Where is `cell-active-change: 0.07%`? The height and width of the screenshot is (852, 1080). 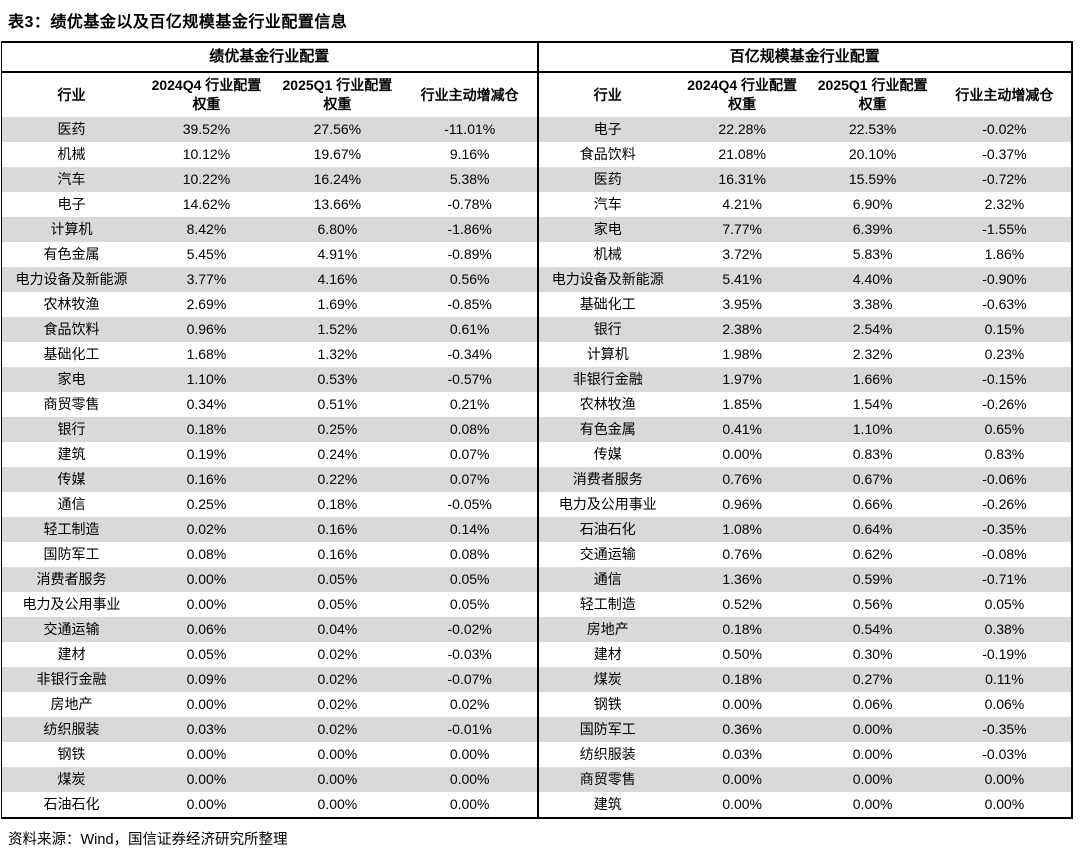
cell-active-change: 0.07% is located at coordinates (469, 479).